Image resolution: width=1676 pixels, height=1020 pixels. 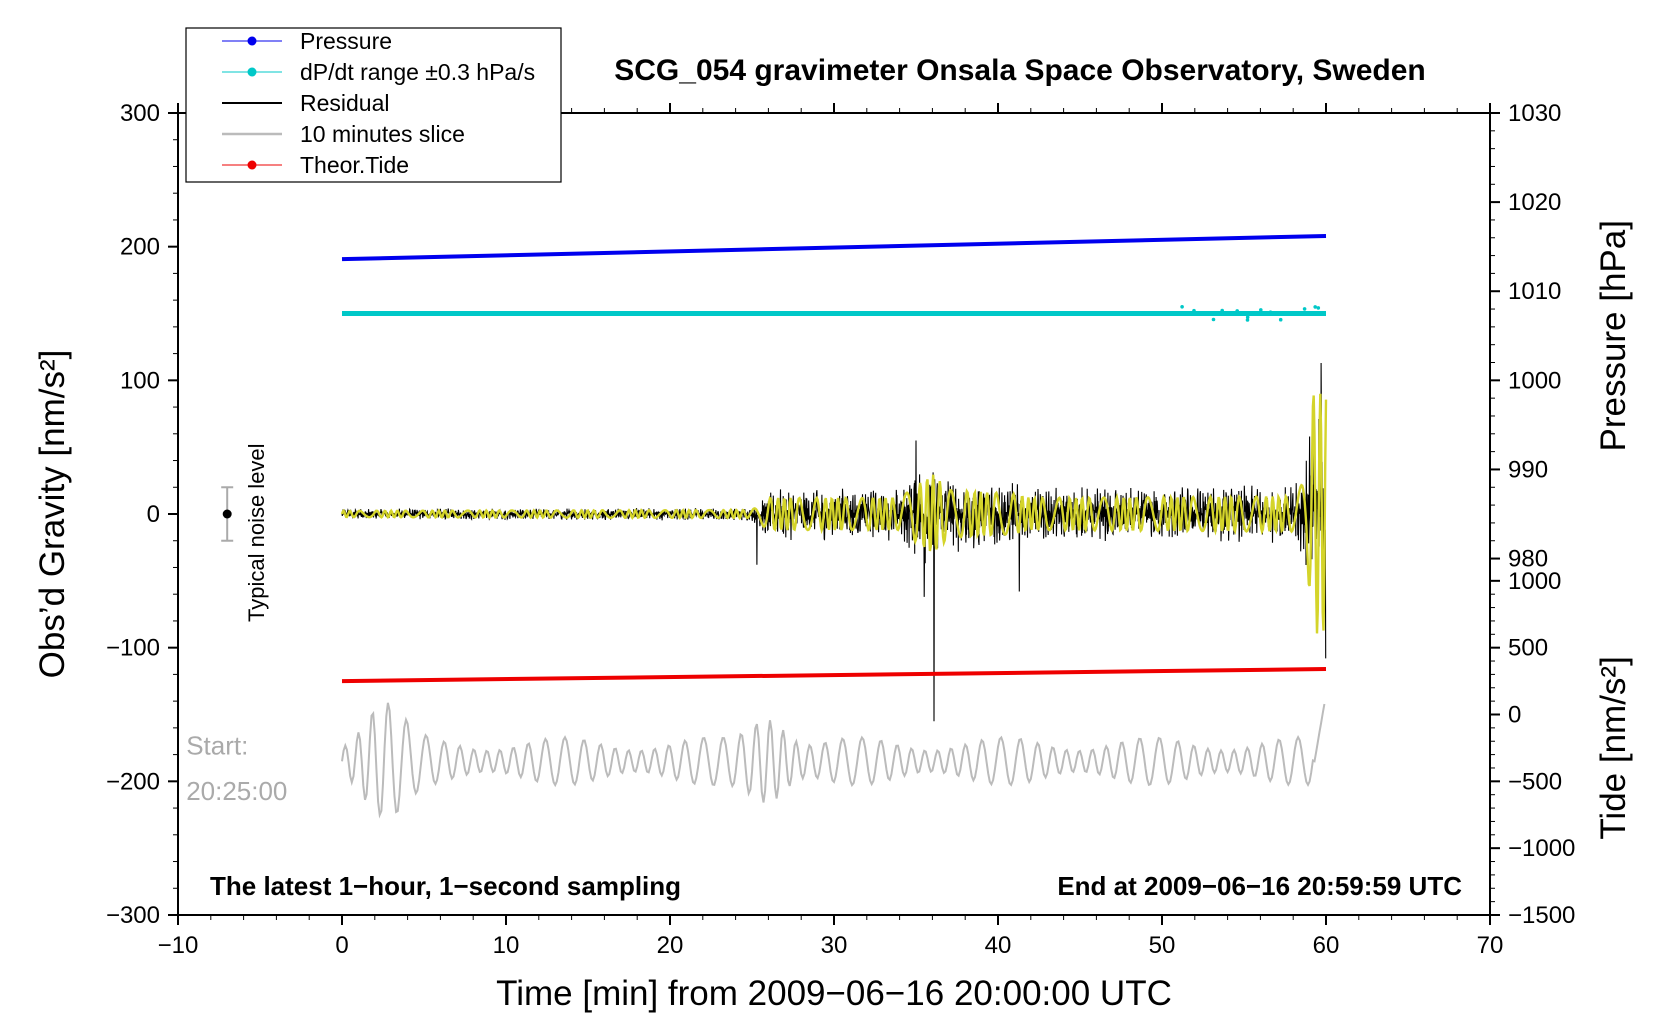 What do you see at coordinates (1534, 380) in the screenshot?
I see `pressure-tick-label: 1000` at bounding box center [1534, 380].